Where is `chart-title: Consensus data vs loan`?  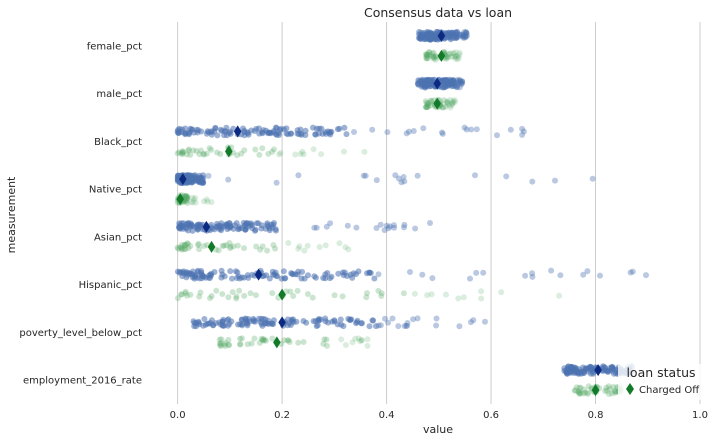 chart-title: Consensus data vs loan is located at coordinates (438, 12).